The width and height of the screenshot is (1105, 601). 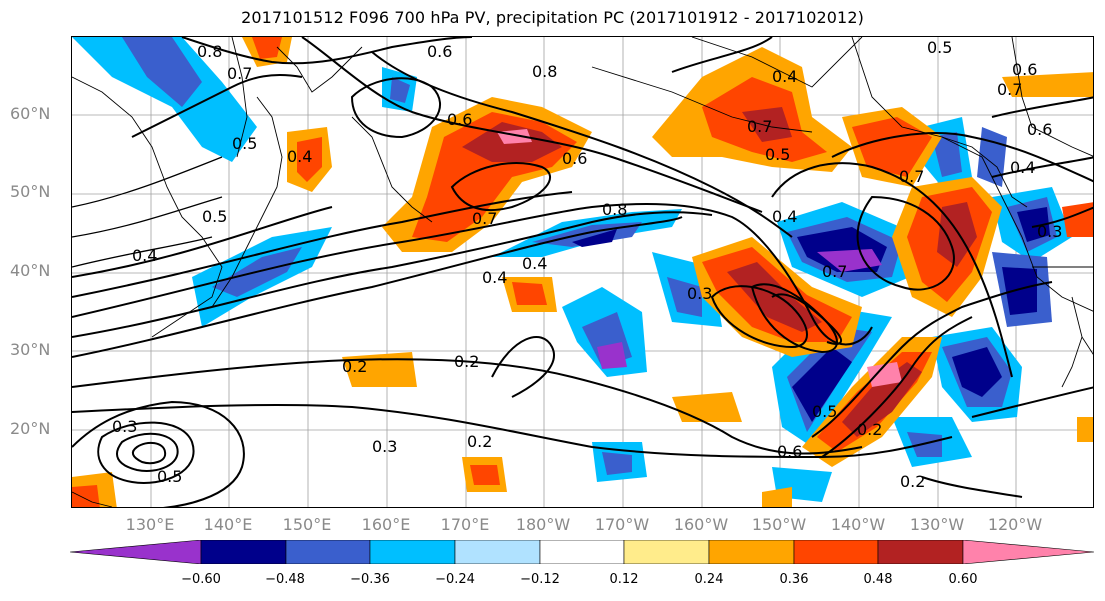 I want to click on colorbar-tick: −0.24, so click(x=455, y=579).